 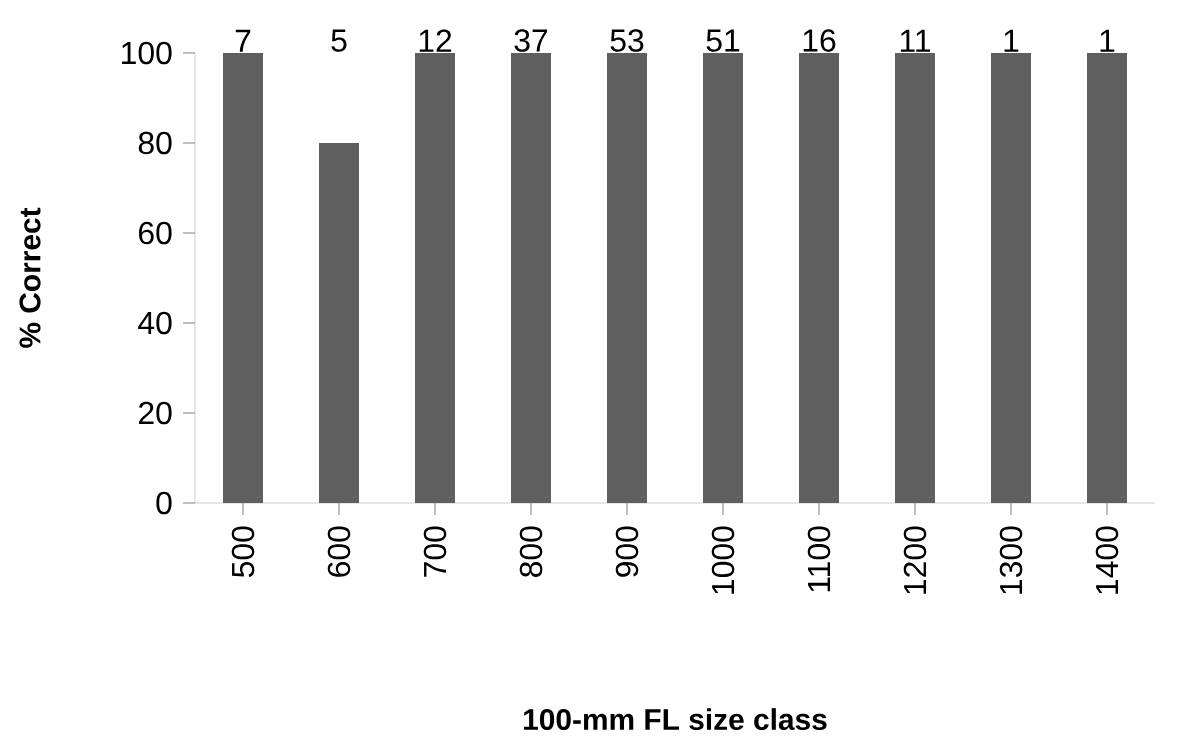 I want to click on annotation: 51, so click(x=723, y=40).